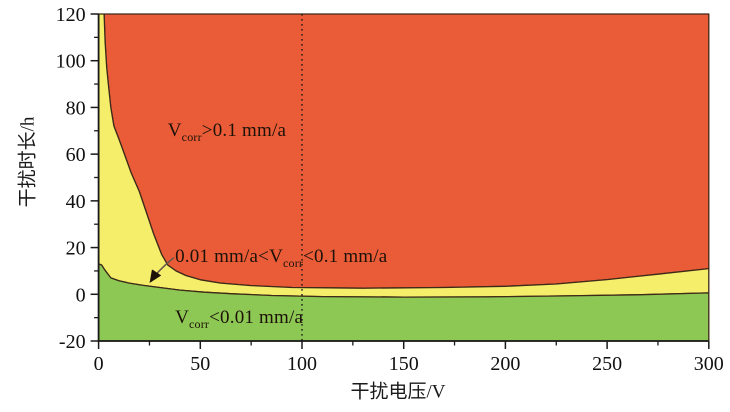  I want to click on svg-text: 150, so click(404, 364).